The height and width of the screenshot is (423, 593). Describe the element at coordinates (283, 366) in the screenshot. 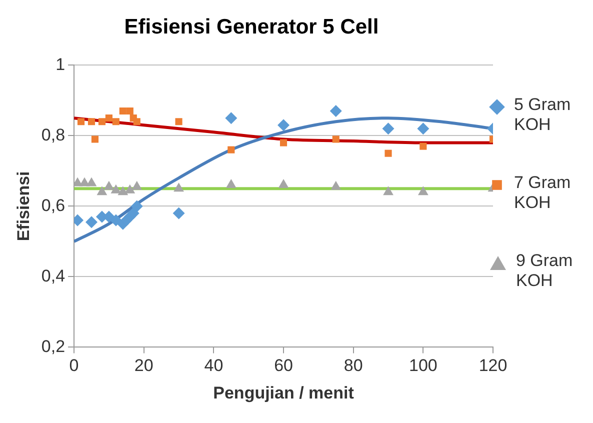

I see `x-tick-label: 60` at that location.